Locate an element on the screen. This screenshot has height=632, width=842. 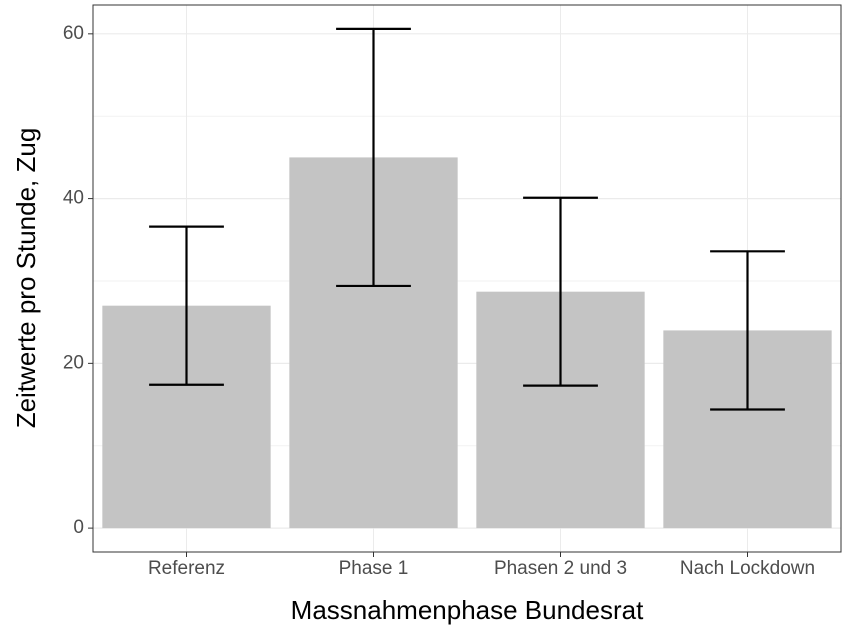
x-tick-label: Phase 1 is located at coordinates (374, 568).